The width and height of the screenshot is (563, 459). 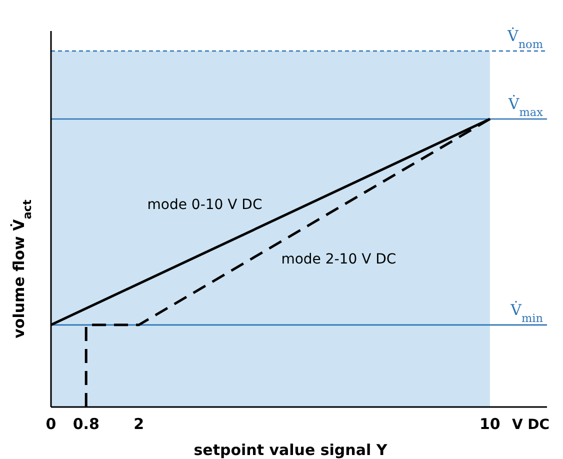 What do you see at coordinates (338, 260) in the screenshot?
I see `series-label: mode 2-10 V DC` at bounding box center [338, 260].